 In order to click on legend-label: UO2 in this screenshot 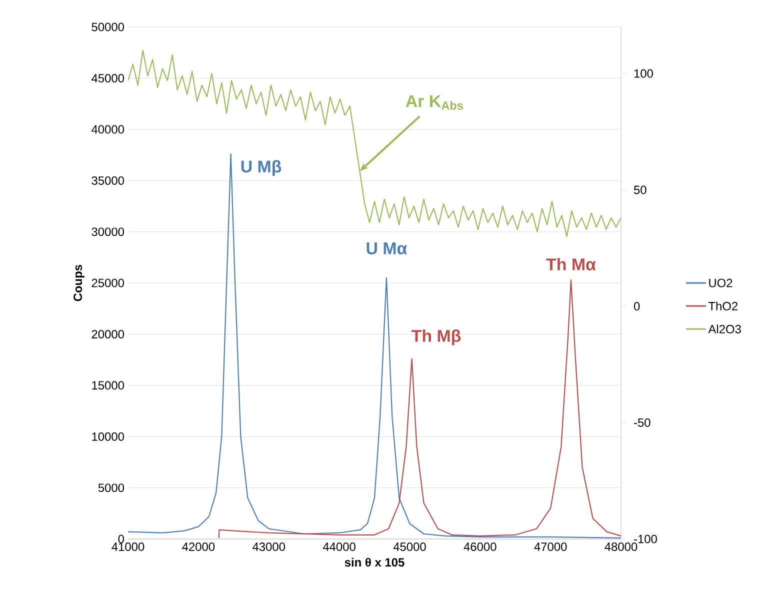, I will do `click(720, 283)`.